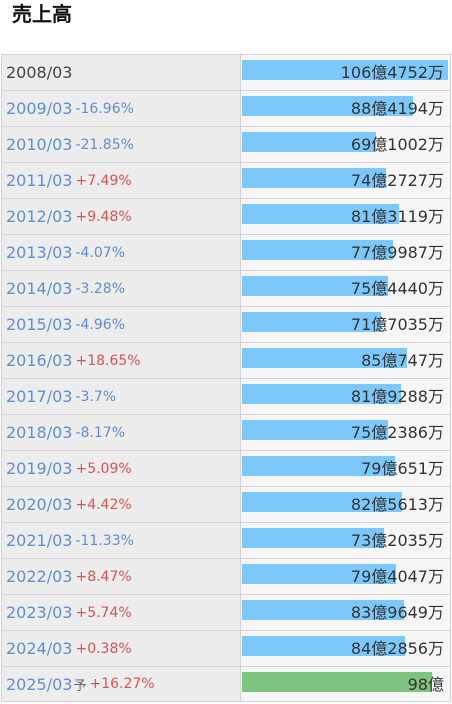  I want to click on row-label: 2014/03 -3.28%, so click(121, 288).